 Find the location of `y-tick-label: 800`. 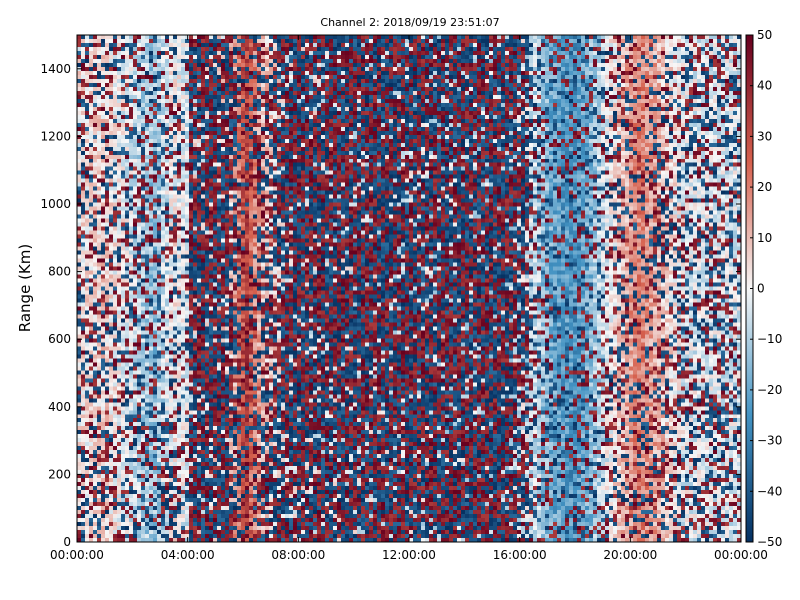

y-tick-label: 800 is located at coordinates (59, 272).